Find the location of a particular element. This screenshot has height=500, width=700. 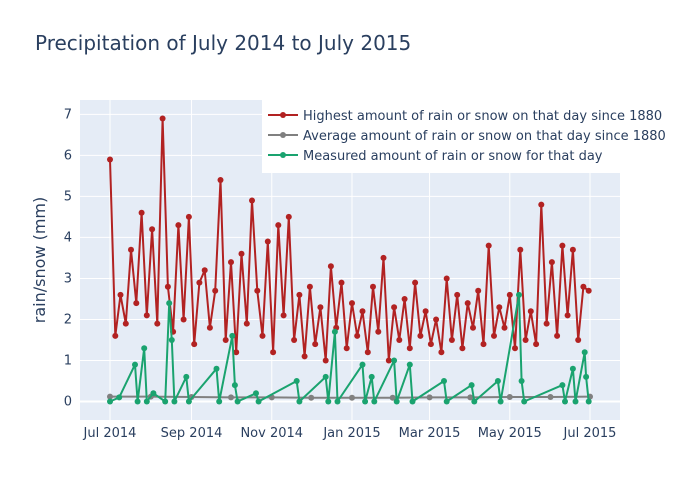

chart-title: Precipitation of July 2014 to July 2015 is located at coordinates (223, 43).